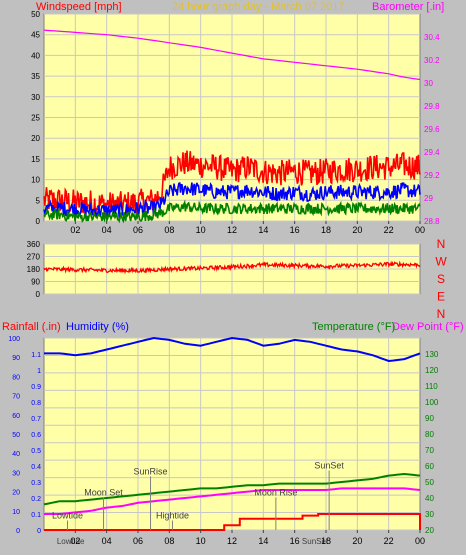  I want to click on series-line-minimum, so click(232, 211).